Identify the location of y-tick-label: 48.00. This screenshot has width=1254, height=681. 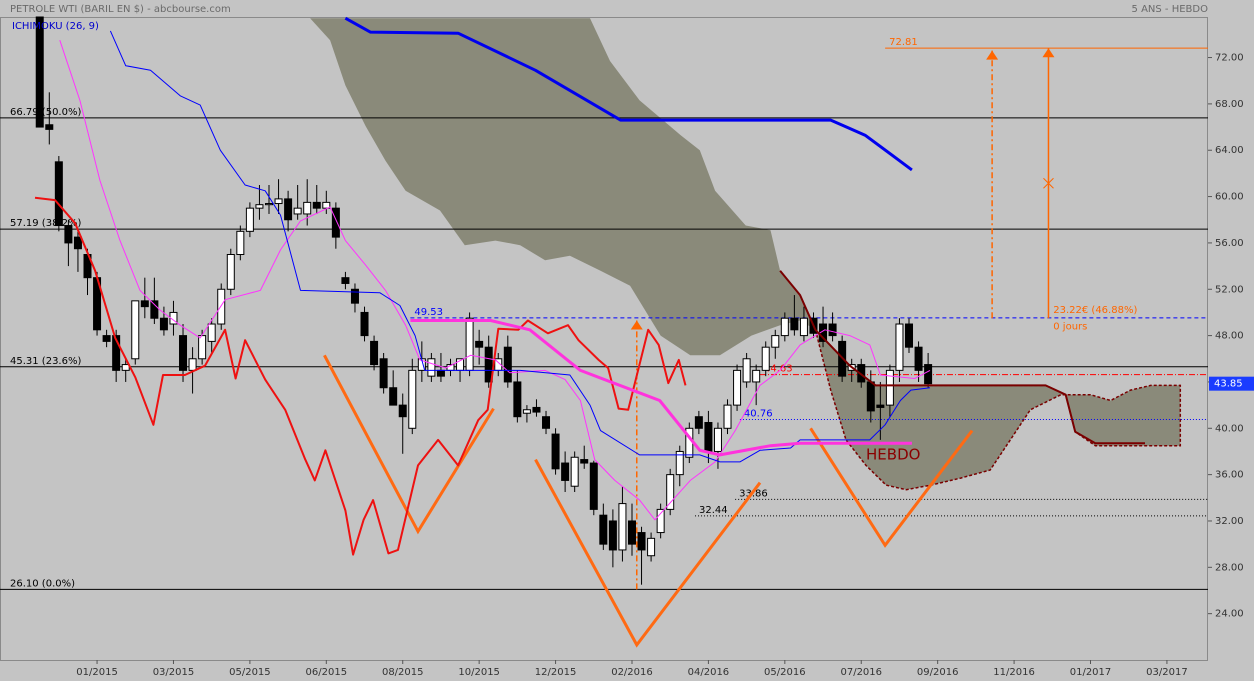
(1229, 336).